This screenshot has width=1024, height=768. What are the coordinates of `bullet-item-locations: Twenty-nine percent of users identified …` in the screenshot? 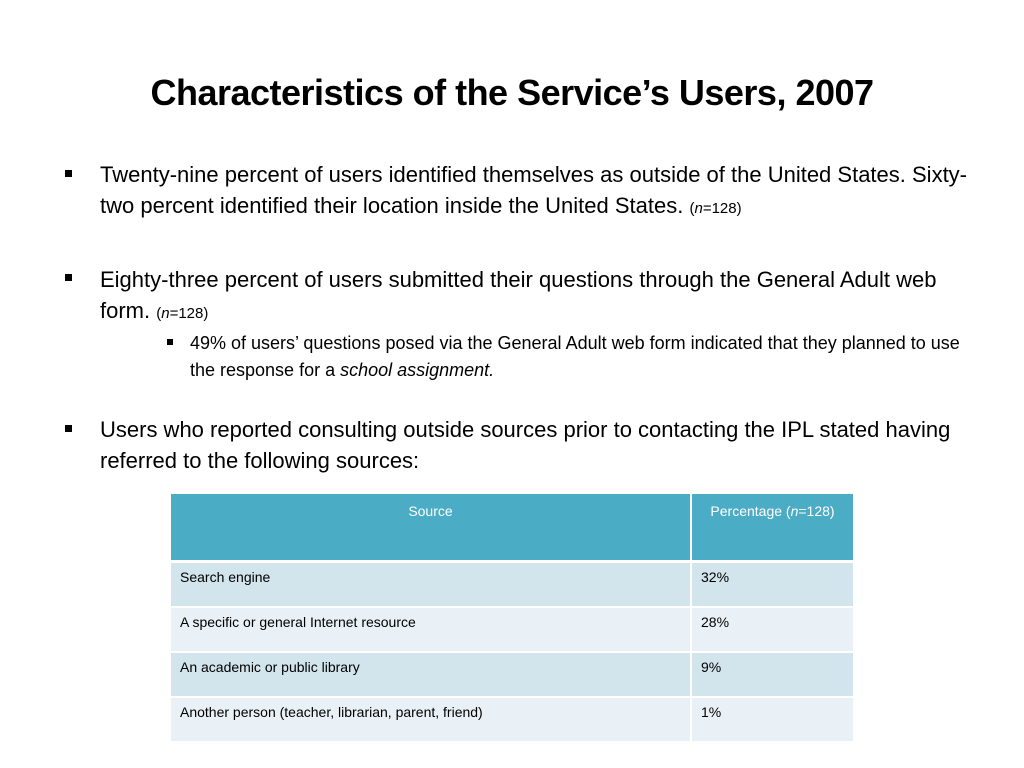 It's located at (535, 191).